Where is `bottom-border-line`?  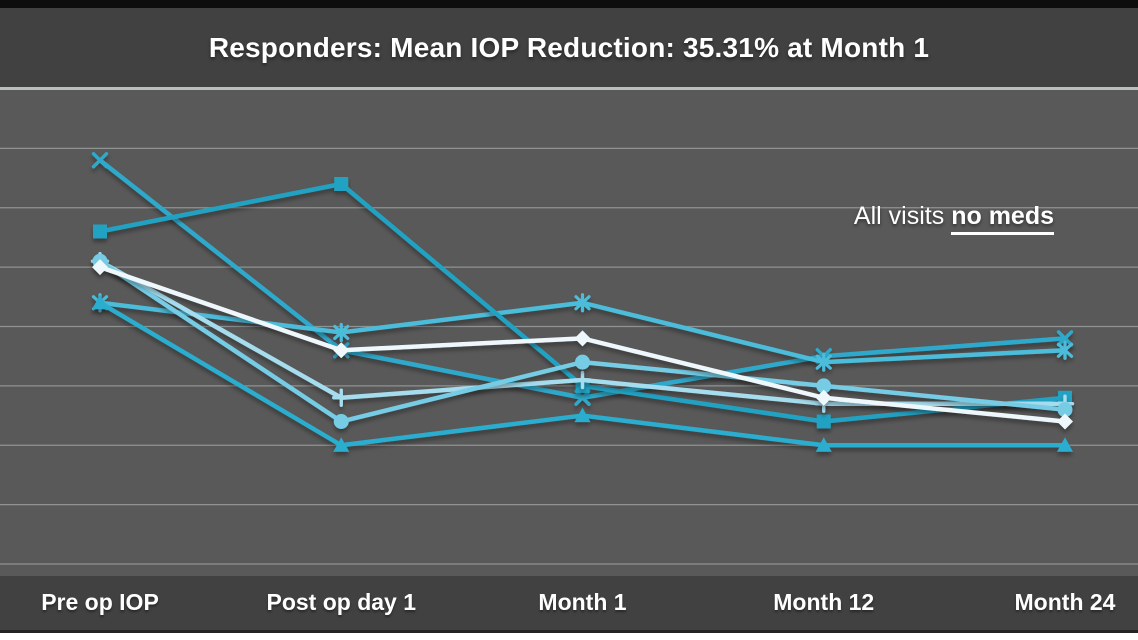
bottom-border-line is located at coordinates (569, 631).